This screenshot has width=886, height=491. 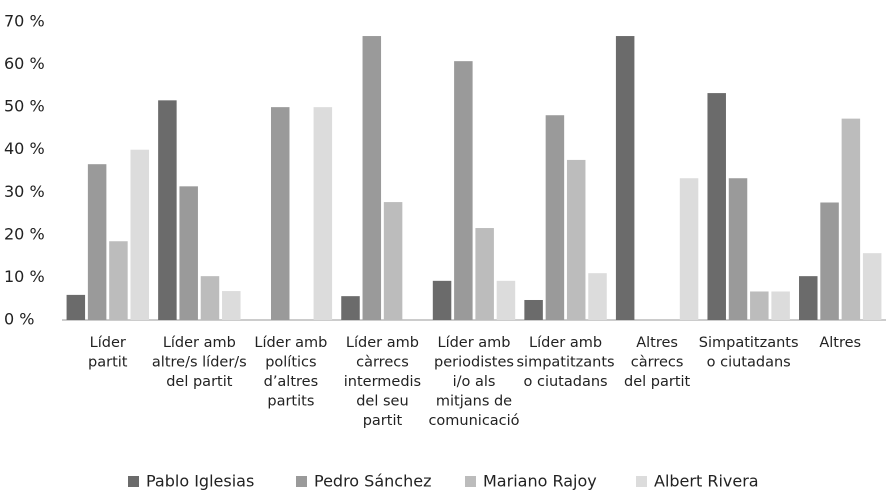 I want to click on x-tick-label: Altres, so click(x=840, y=343).